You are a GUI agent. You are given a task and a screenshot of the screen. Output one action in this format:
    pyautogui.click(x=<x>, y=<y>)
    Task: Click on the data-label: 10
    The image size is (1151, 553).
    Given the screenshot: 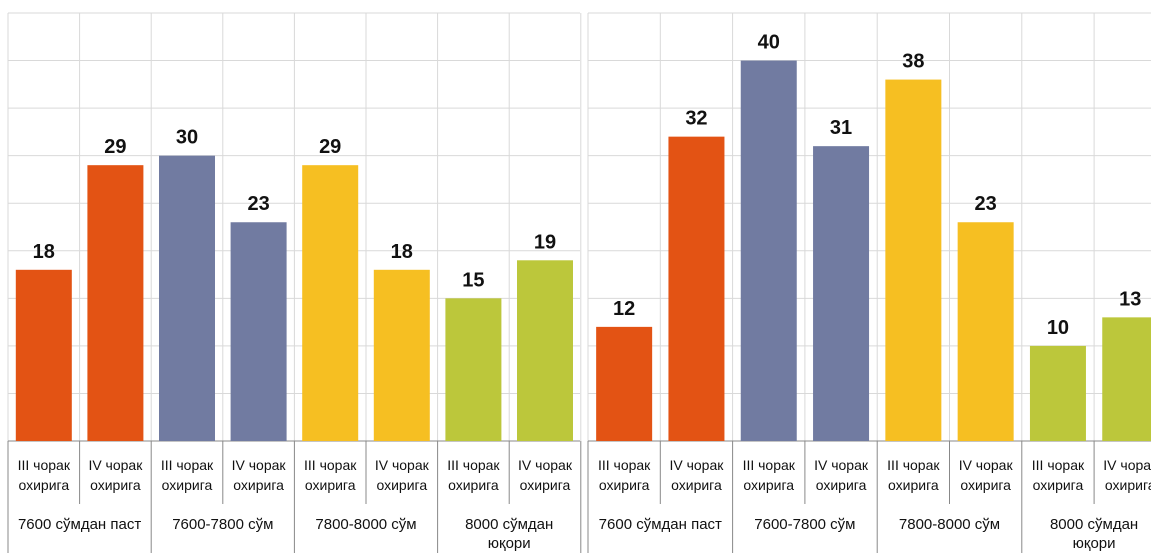 What is the action you would take?
    pyautogui.click(x=1058, y=328)
    